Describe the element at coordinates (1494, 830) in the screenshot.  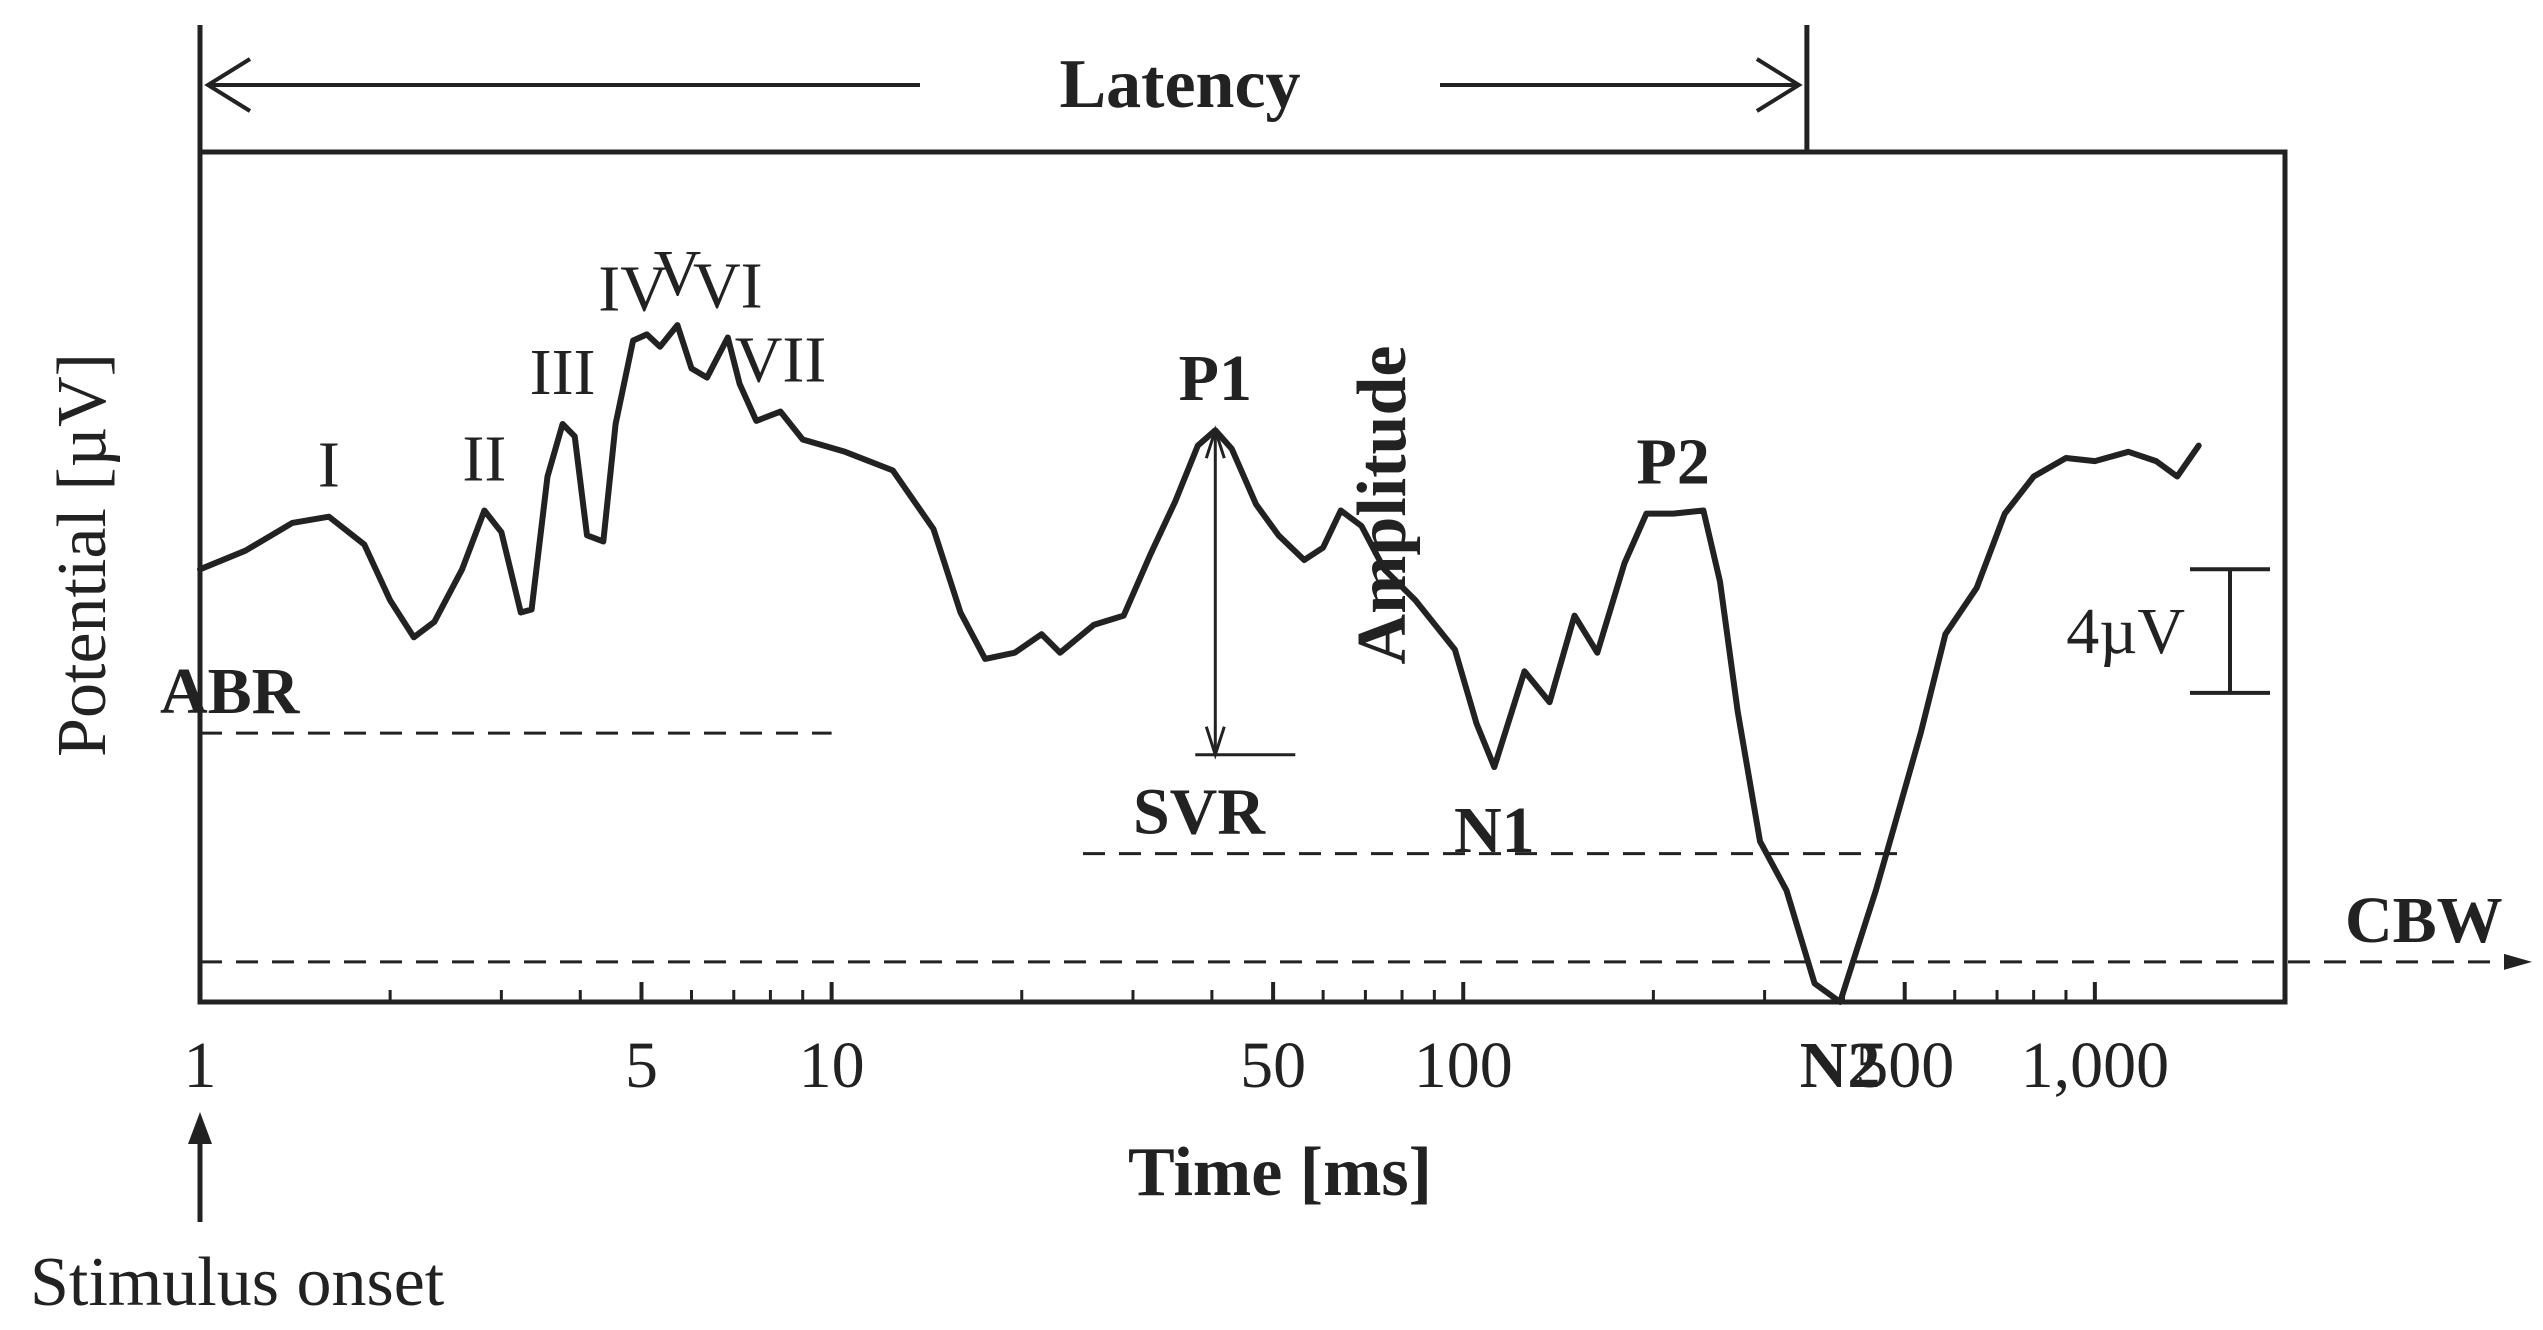
I see `peak-label: N1` at that location.